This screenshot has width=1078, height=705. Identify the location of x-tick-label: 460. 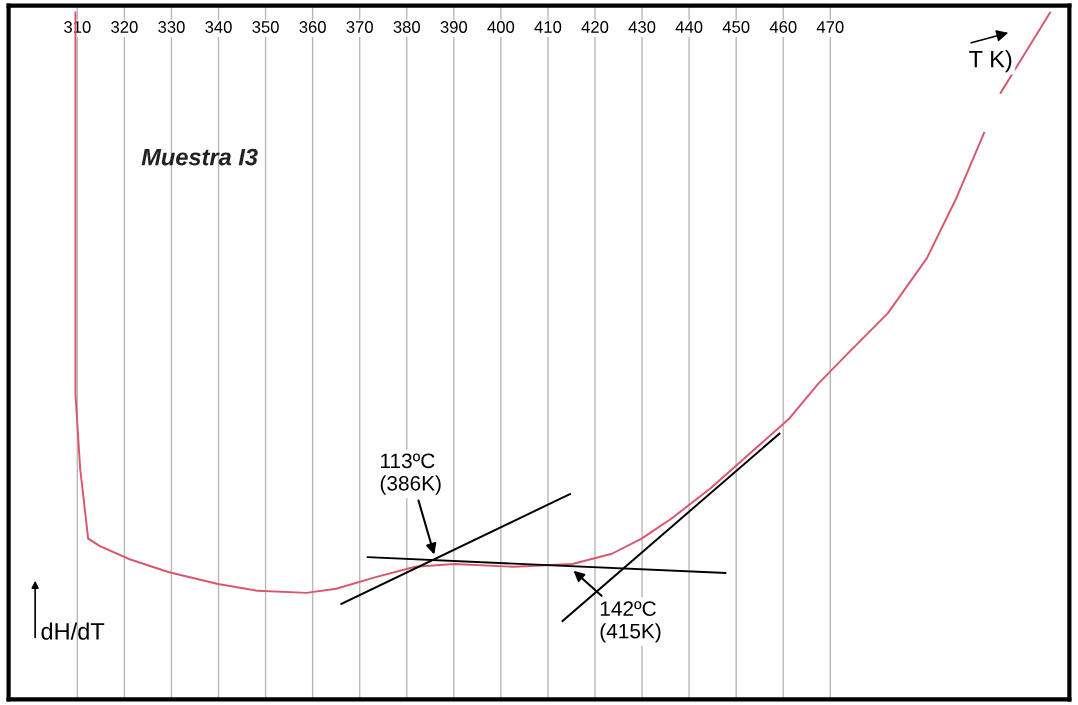
(783, 27).